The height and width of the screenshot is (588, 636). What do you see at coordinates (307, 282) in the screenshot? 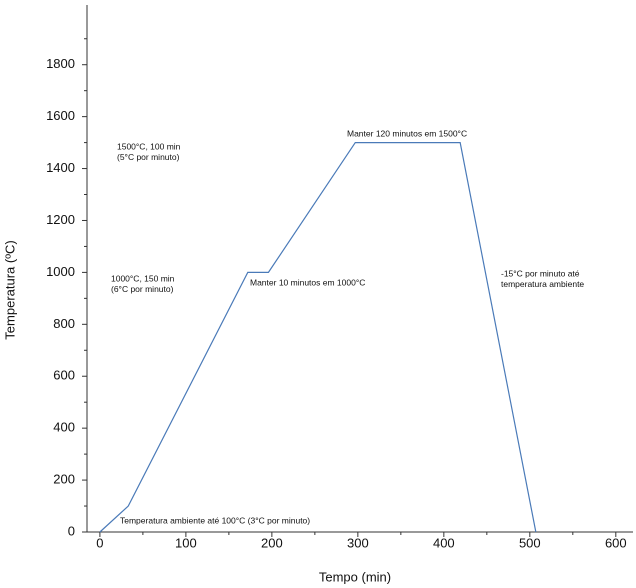
I see `annotation: Manter 10 minutos em 1000°C` at bounding box center [307, 282].